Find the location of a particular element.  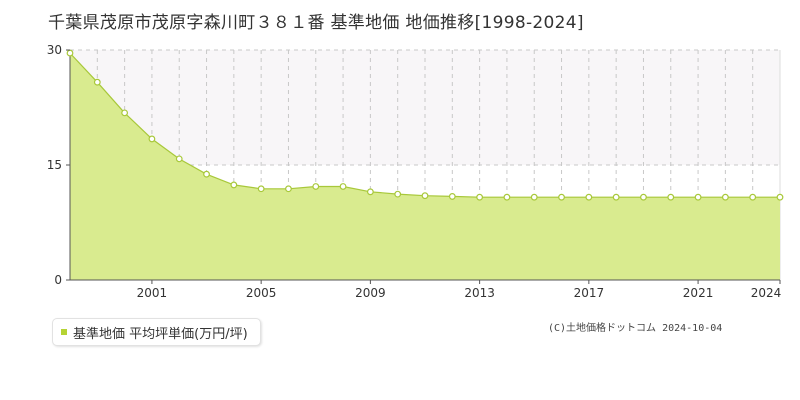

legend-swatch is located at coordinates (64, 332).